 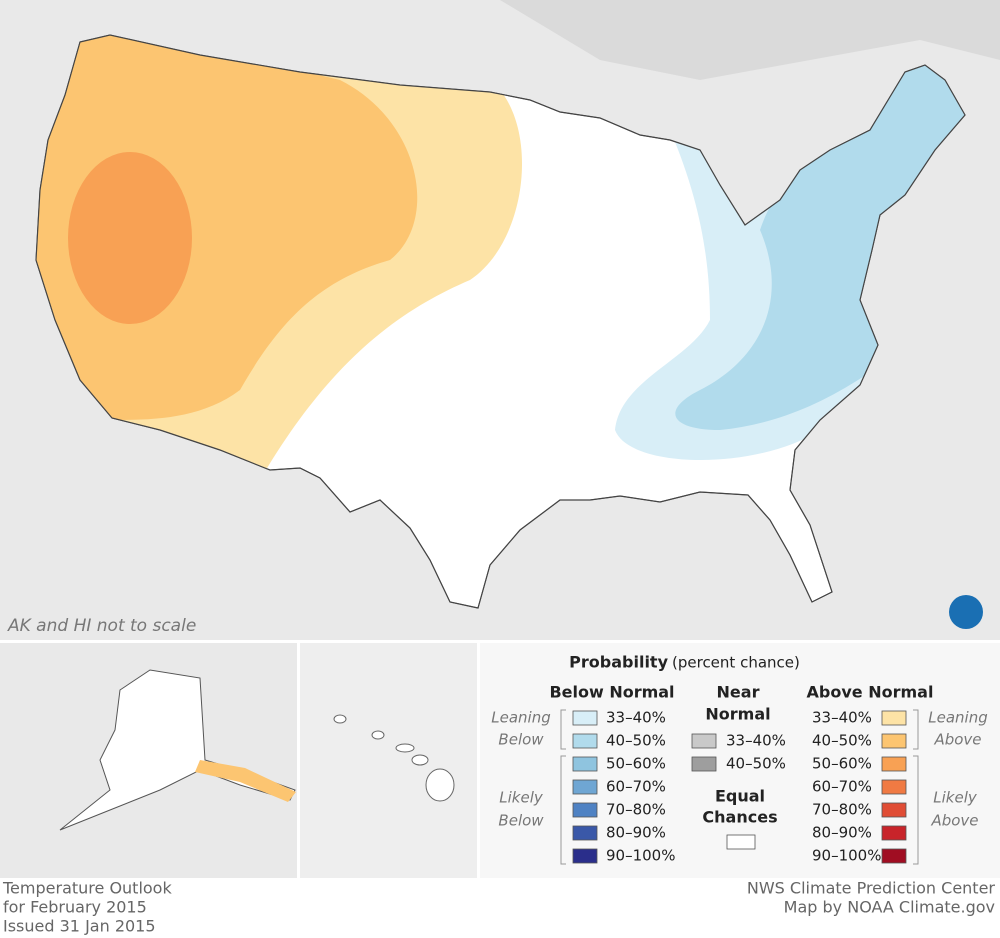 What do you see at coordinates (957, 740) in the screenshot?
I see `leaning-label: Above` at bounding box center [957, 740].